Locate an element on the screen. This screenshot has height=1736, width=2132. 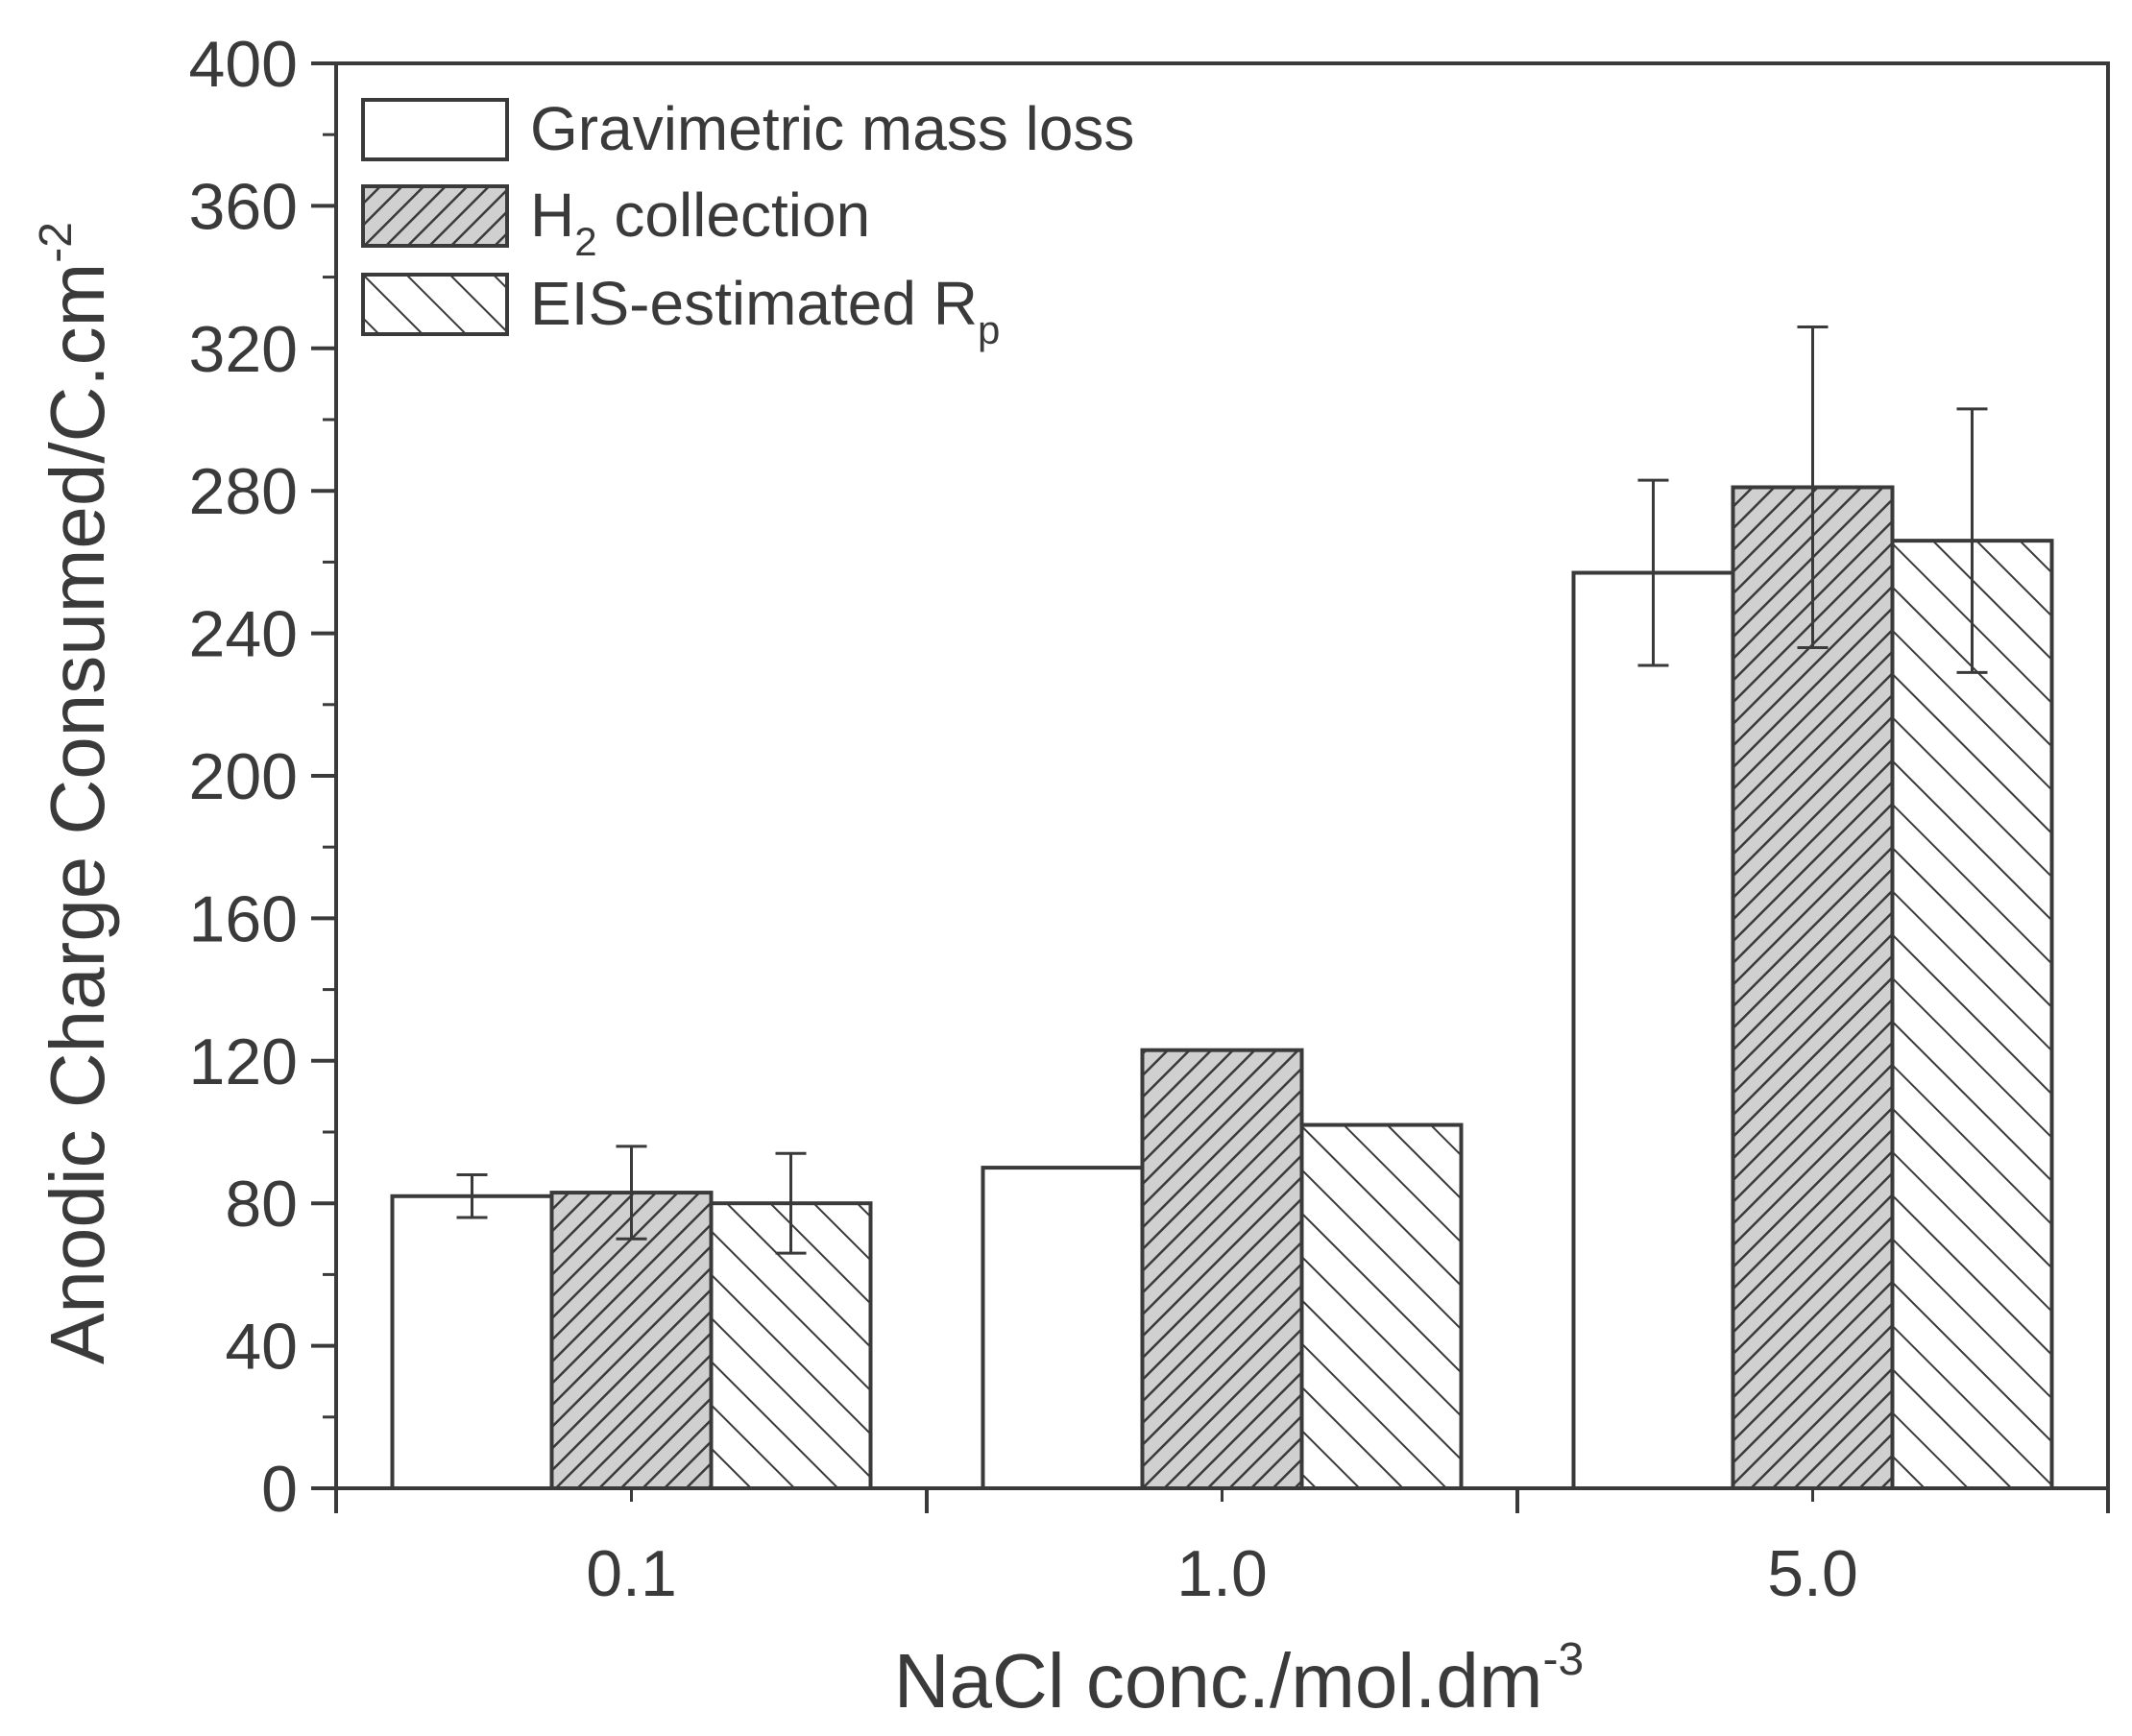
y-tick-label: 40 is located at coordinates (261, 1347).